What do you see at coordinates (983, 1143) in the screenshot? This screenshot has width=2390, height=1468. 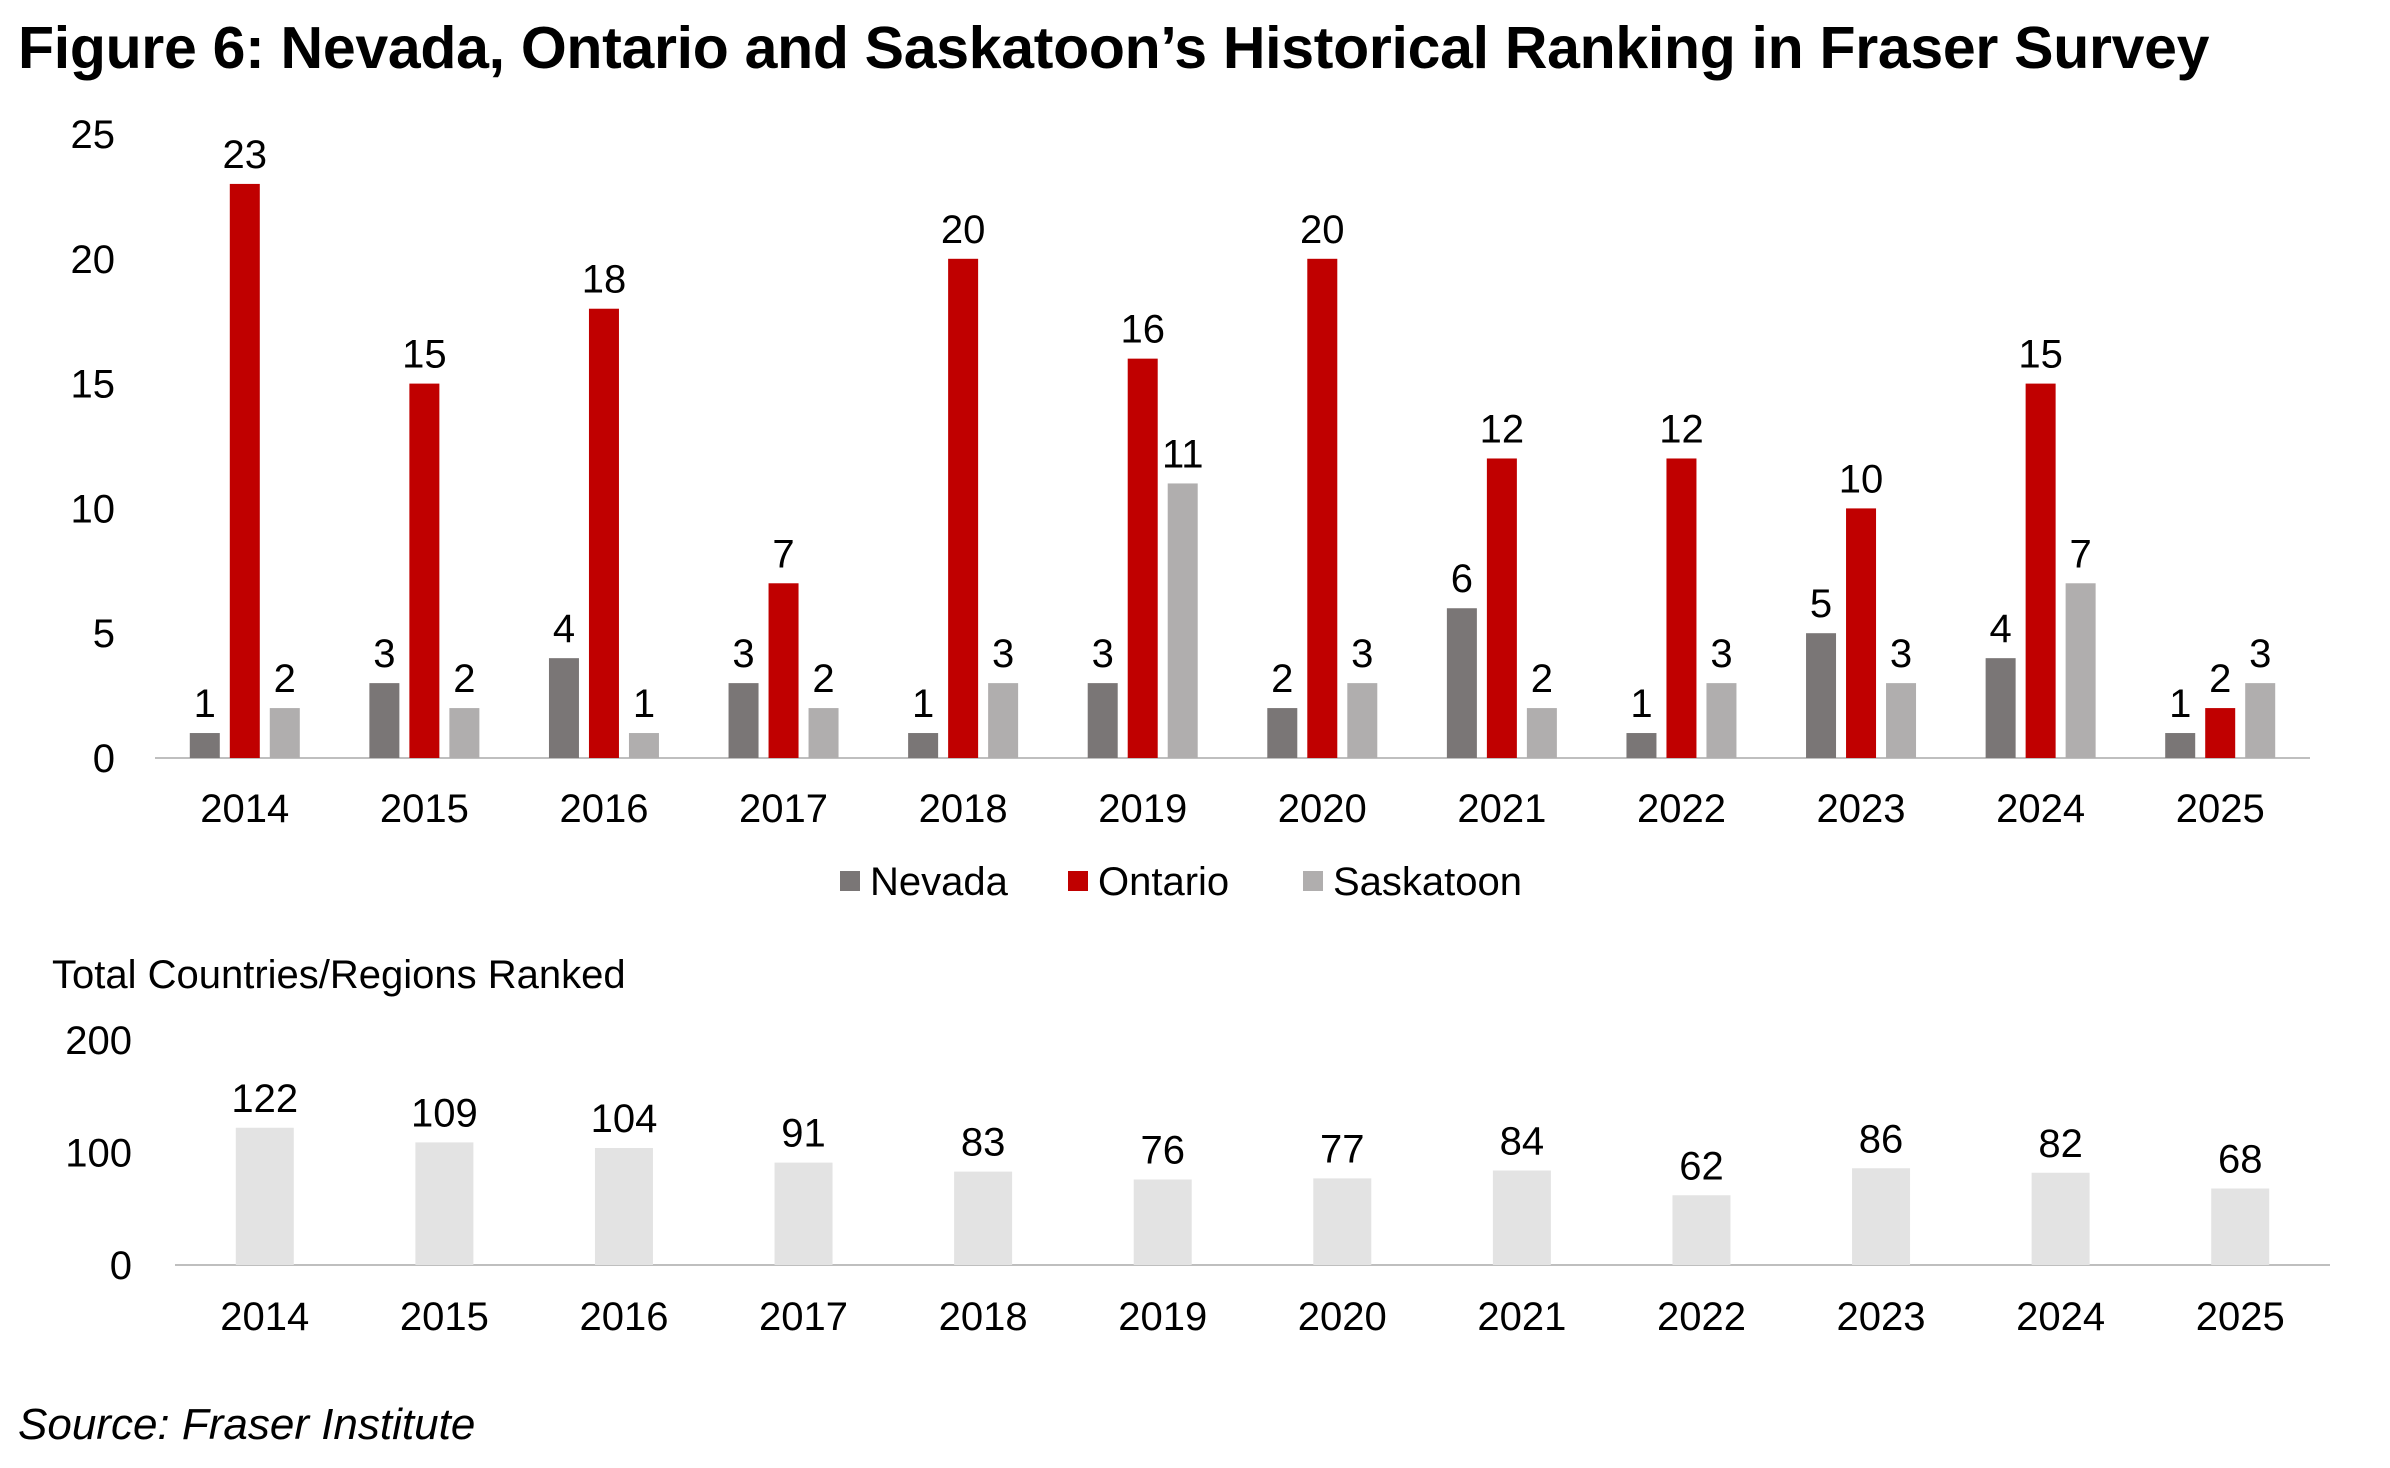 I see `data-label: 83` at bounding box center [983, 1143].